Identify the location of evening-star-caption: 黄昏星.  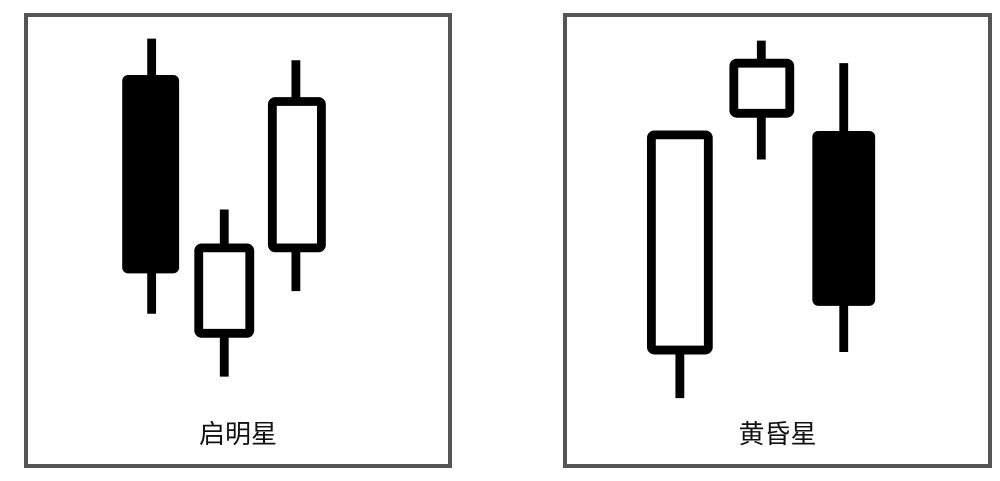
(777, 435).